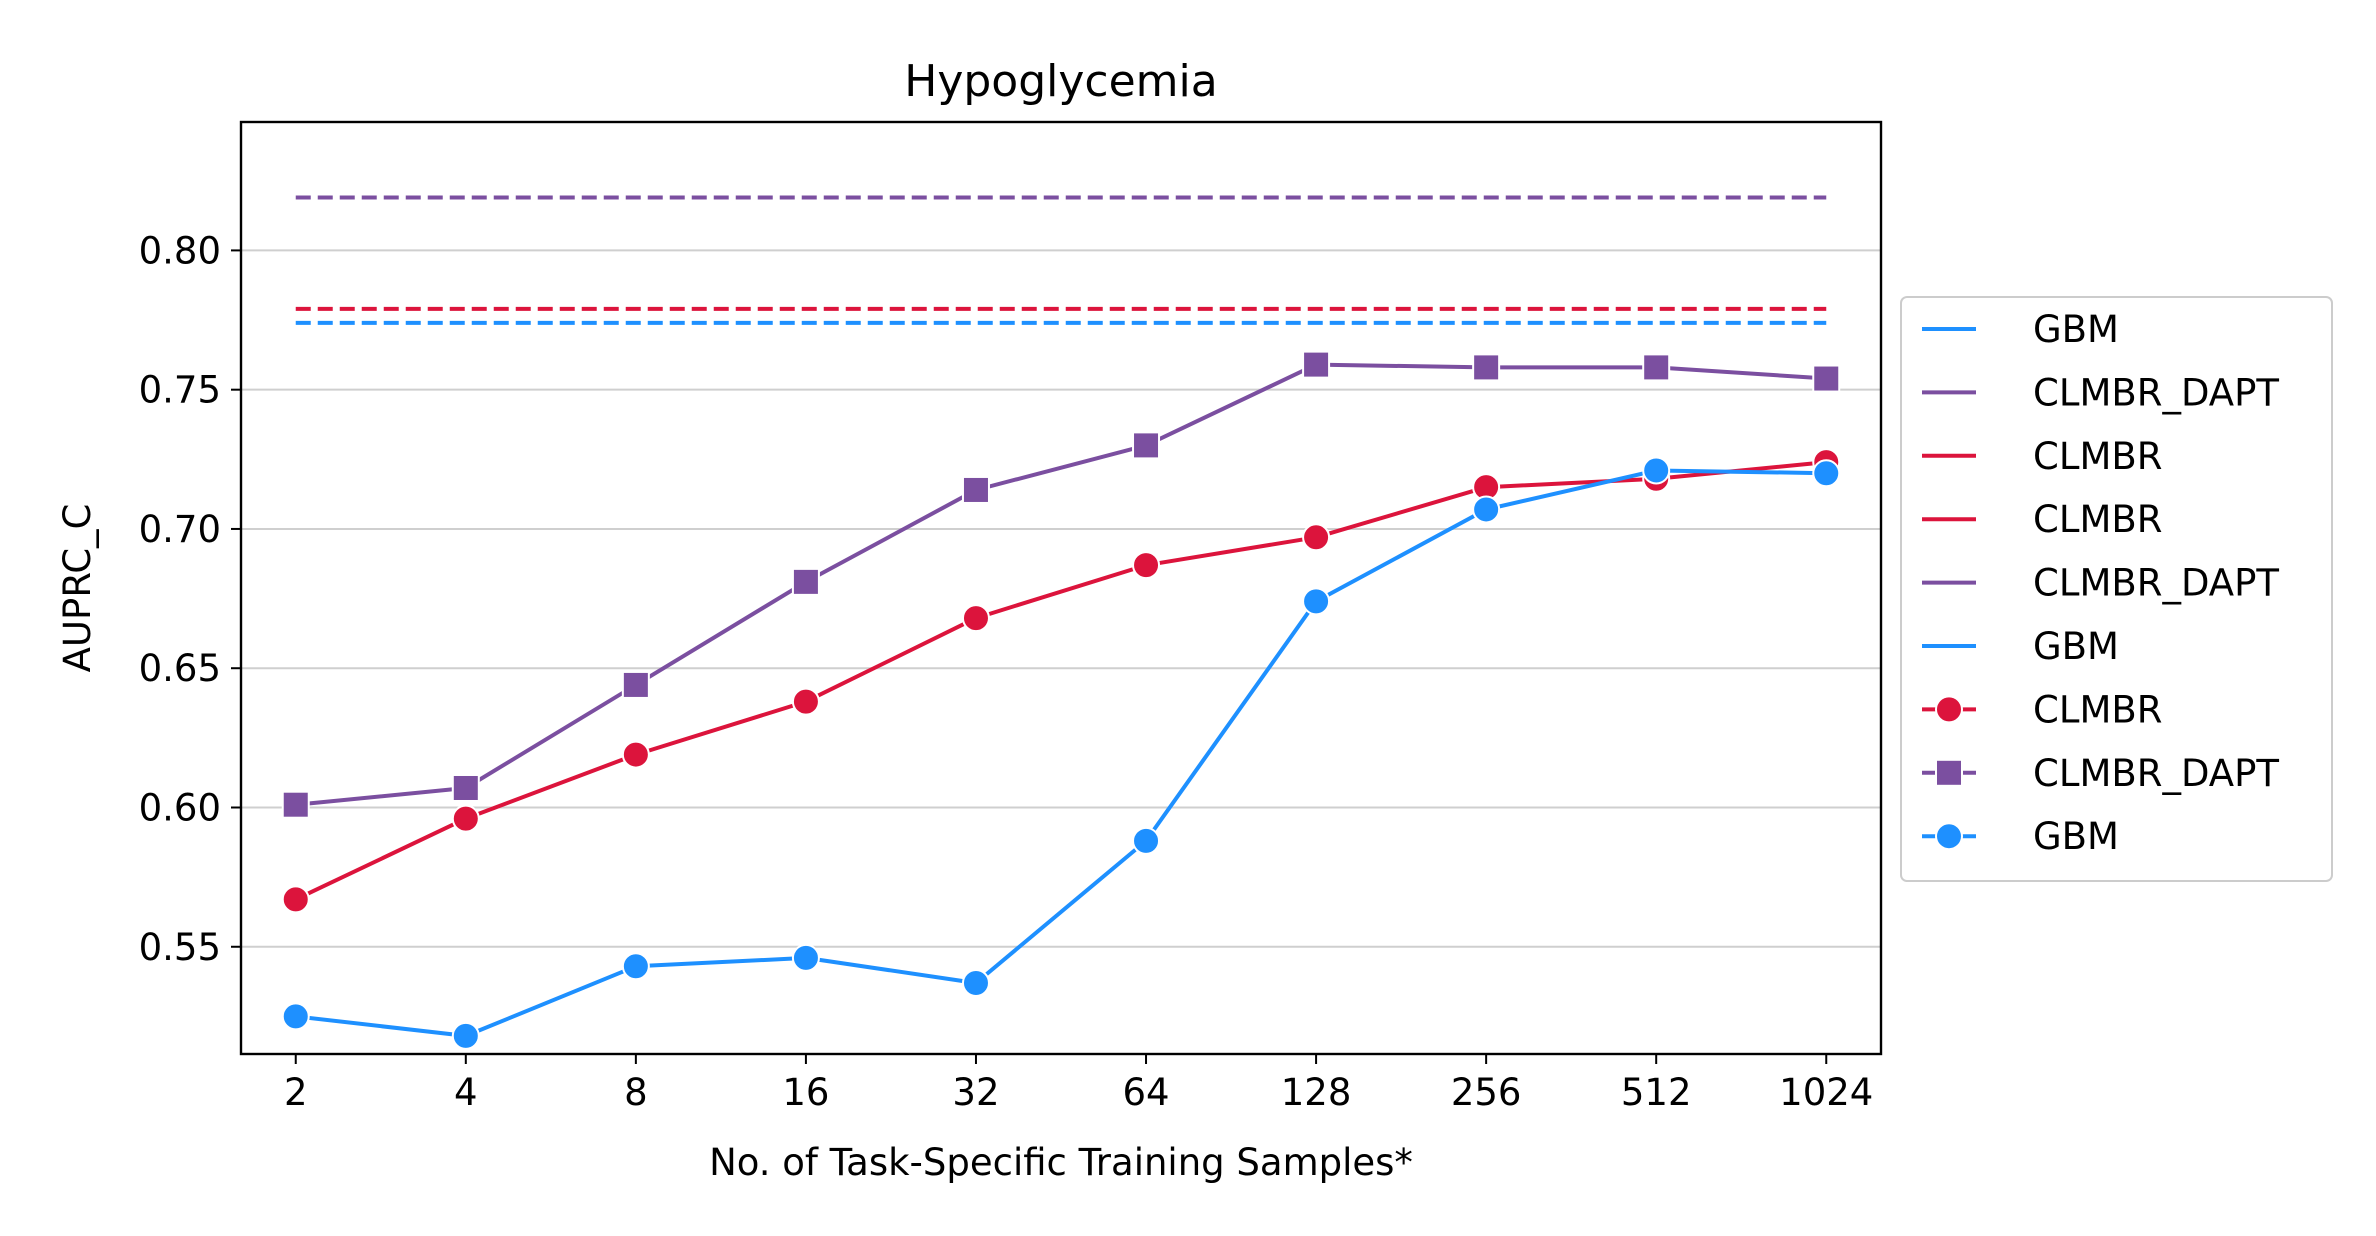 This screenshot has height=1236, width=2376. I want to click on y-tick-label: 0.80, so click(180, 250).